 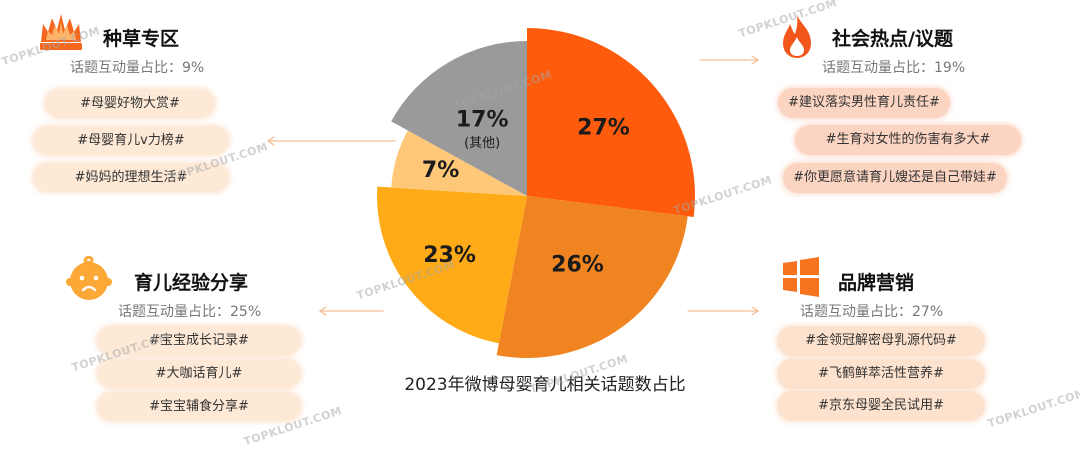 I want to click on panel-subtitle: 话题互动量占比：27%, so click(x=872, y=312).